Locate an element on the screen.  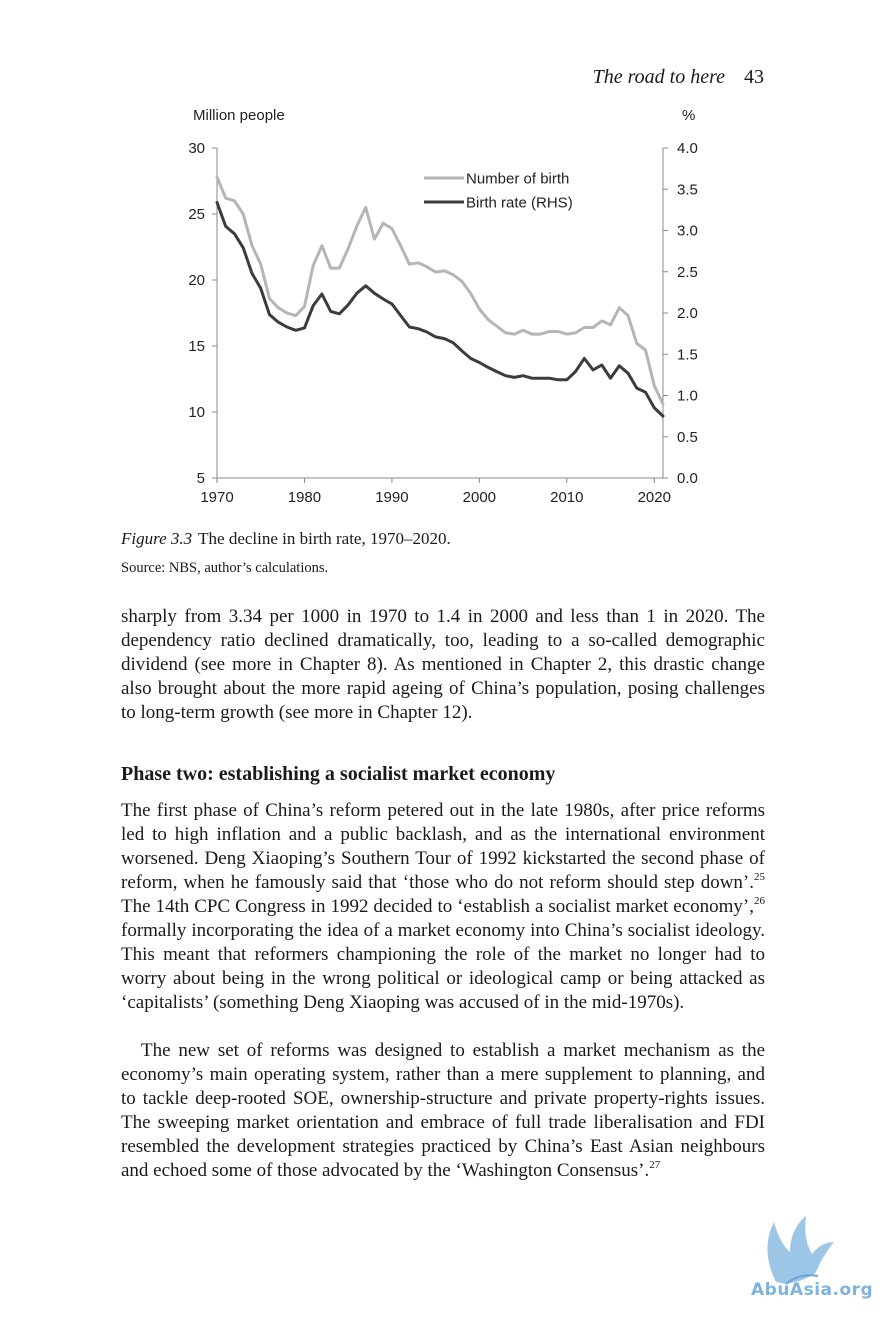
x-tick-label: 2010 is located at coordinates (566, 497).